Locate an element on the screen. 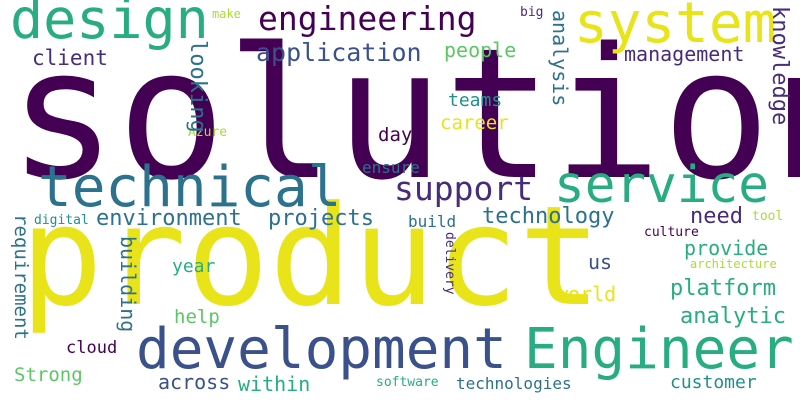 This screenshot has width=800, height=400. word-cloud: cloud is located at coordinates (92, 348).